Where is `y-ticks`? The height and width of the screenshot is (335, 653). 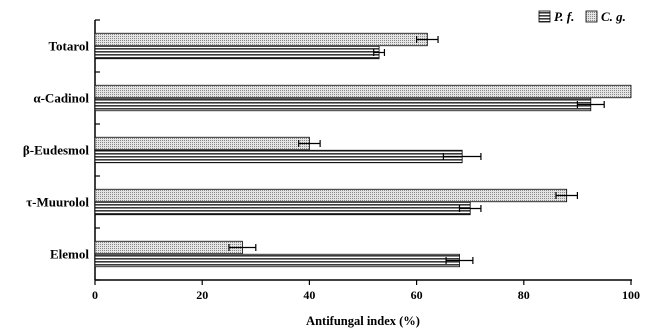
y-ticks is located at coordinates (97, 150).